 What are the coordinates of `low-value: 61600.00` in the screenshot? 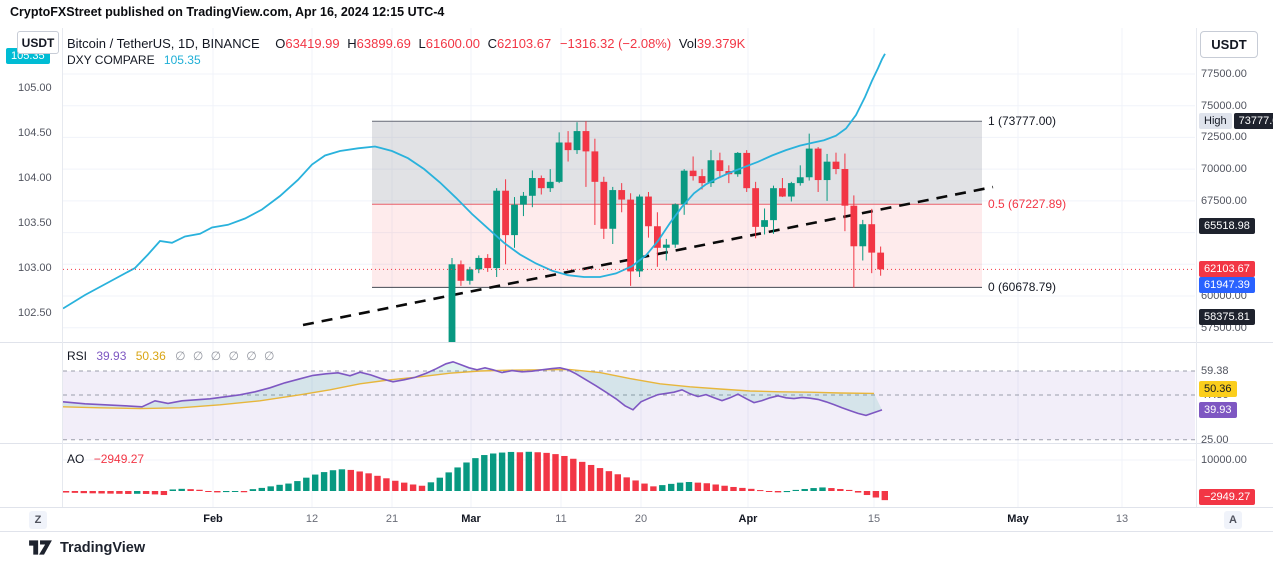 It's located at (452, 43).